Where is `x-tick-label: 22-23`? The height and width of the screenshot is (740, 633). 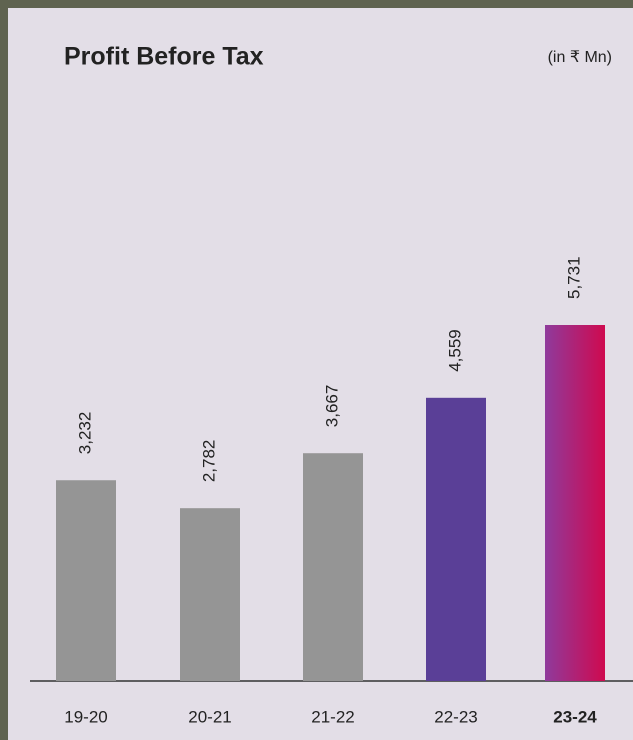 x-tick-label: 22-23 is located at coordinates (455, 716).